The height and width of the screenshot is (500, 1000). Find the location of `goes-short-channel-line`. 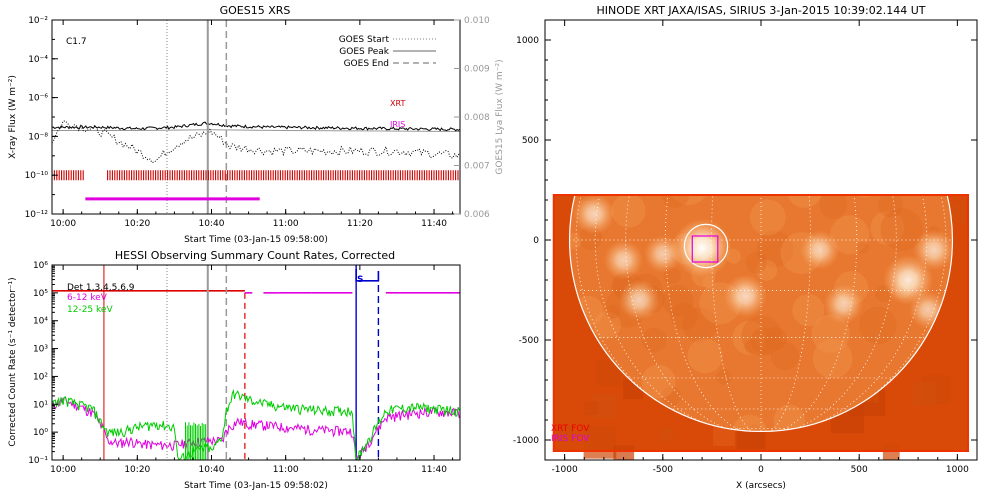

goes-short-channel-line is located at coordinates (256, 130).